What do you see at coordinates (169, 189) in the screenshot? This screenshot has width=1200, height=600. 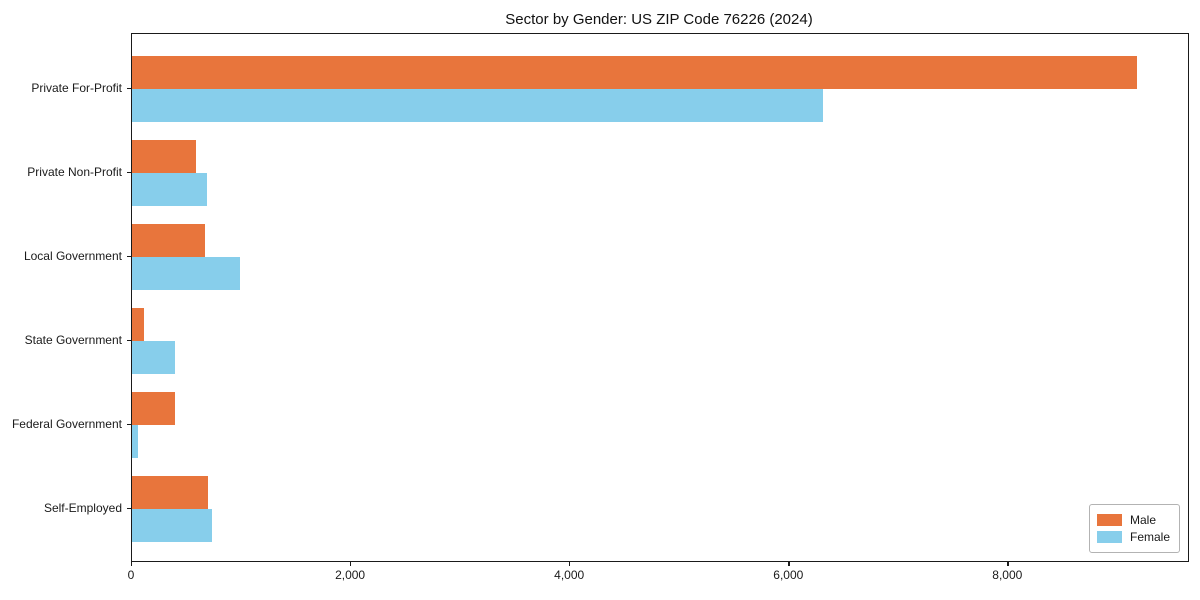 I see `bar-private-non-profit-female` at bounding box center [169, 189].